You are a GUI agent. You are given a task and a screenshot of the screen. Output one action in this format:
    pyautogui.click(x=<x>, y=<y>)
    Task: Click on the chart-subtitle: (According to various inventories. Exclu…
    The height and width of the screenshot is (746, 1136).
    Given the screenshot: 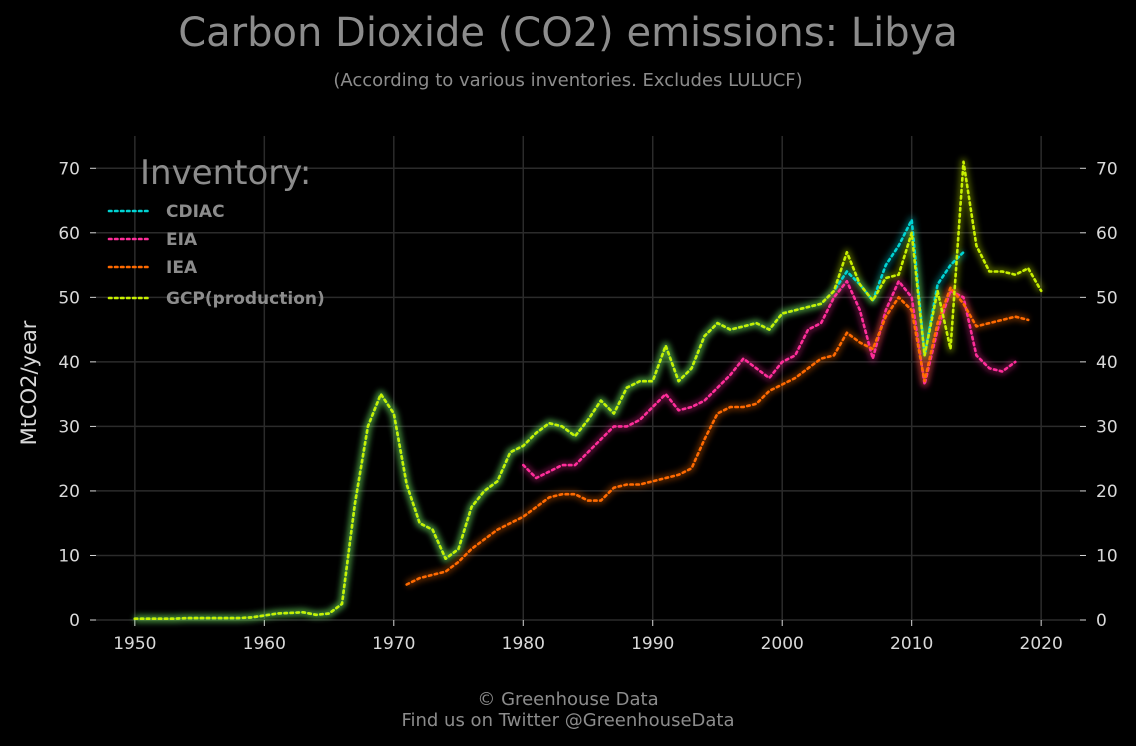 What is the action you would take?
    pyautogui.click(x=567, y=80)
    